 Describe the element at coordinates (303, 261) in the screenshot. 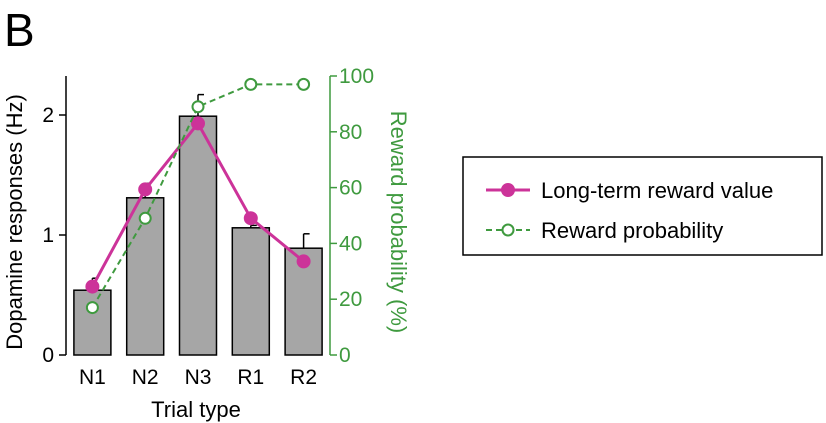

I see `series-point-0-R2` at that location.